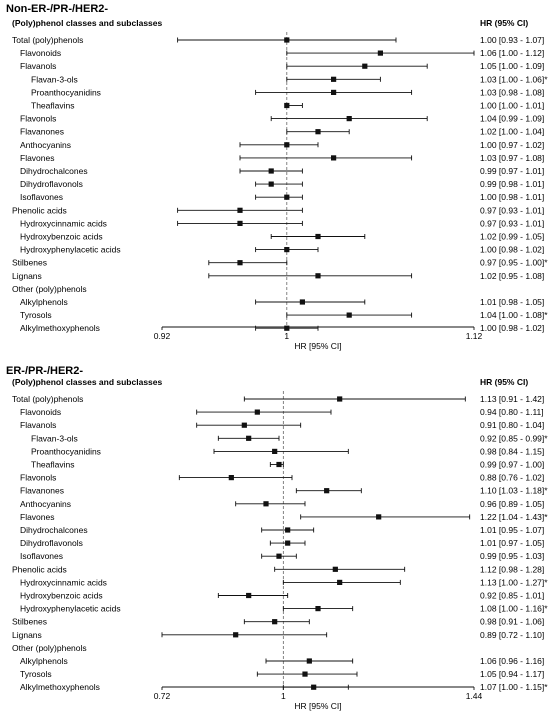 The width and height of the screenshot is (550, 719). Describe the element at coordinates (512, 399) in the screenshot. I see `row-hr-value: 1.13 [0.91 - 1.42]` at that location.